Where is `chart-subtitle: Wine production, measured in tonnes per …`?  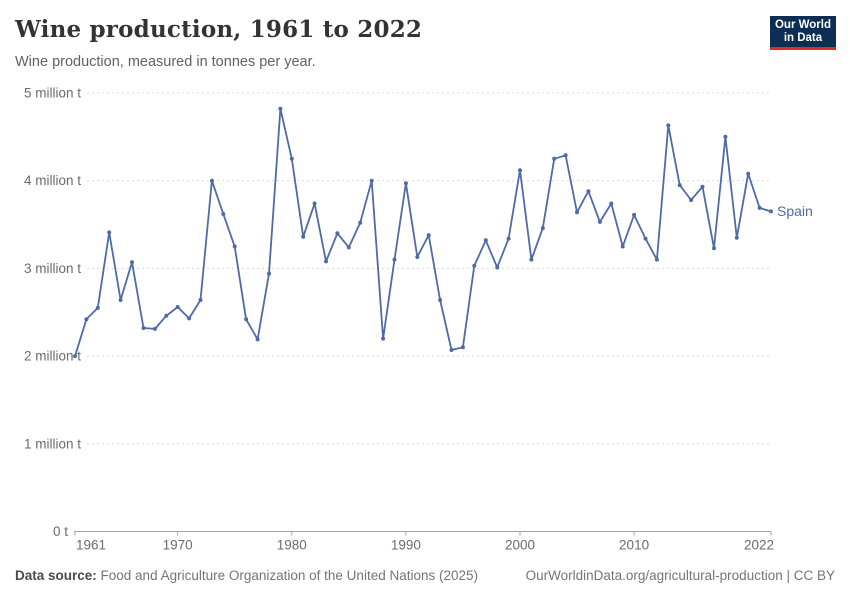 chart-subtitle: Wine production, measured in tonnes per … is located at coordinates (165, 62).